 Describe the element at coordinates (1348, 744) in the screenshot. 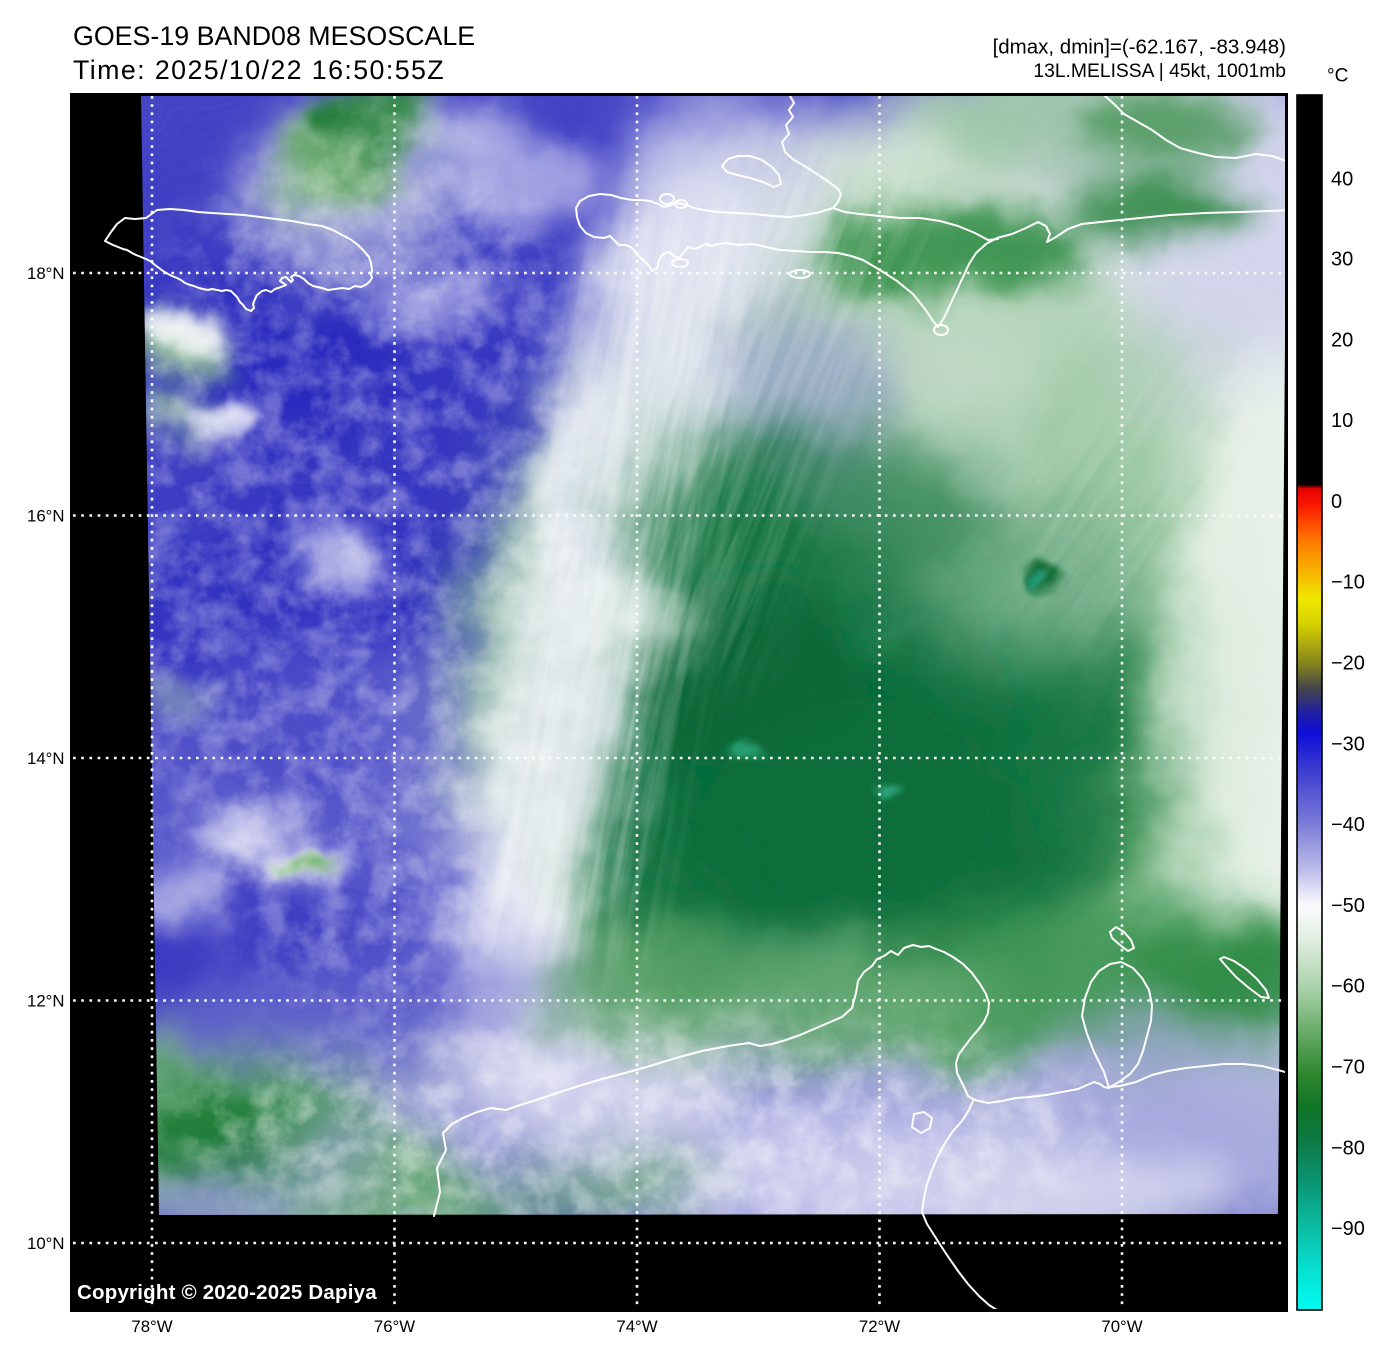

I see `svg-text: −30` at that location.